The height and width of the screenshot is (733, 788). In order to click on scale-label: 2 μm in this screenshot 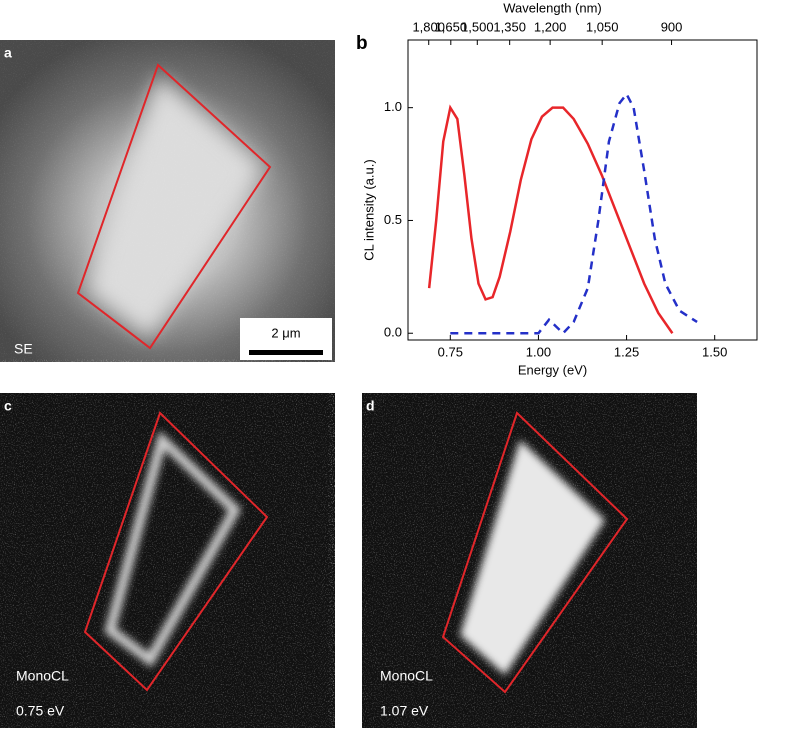, I will do `click(285, 332)`.